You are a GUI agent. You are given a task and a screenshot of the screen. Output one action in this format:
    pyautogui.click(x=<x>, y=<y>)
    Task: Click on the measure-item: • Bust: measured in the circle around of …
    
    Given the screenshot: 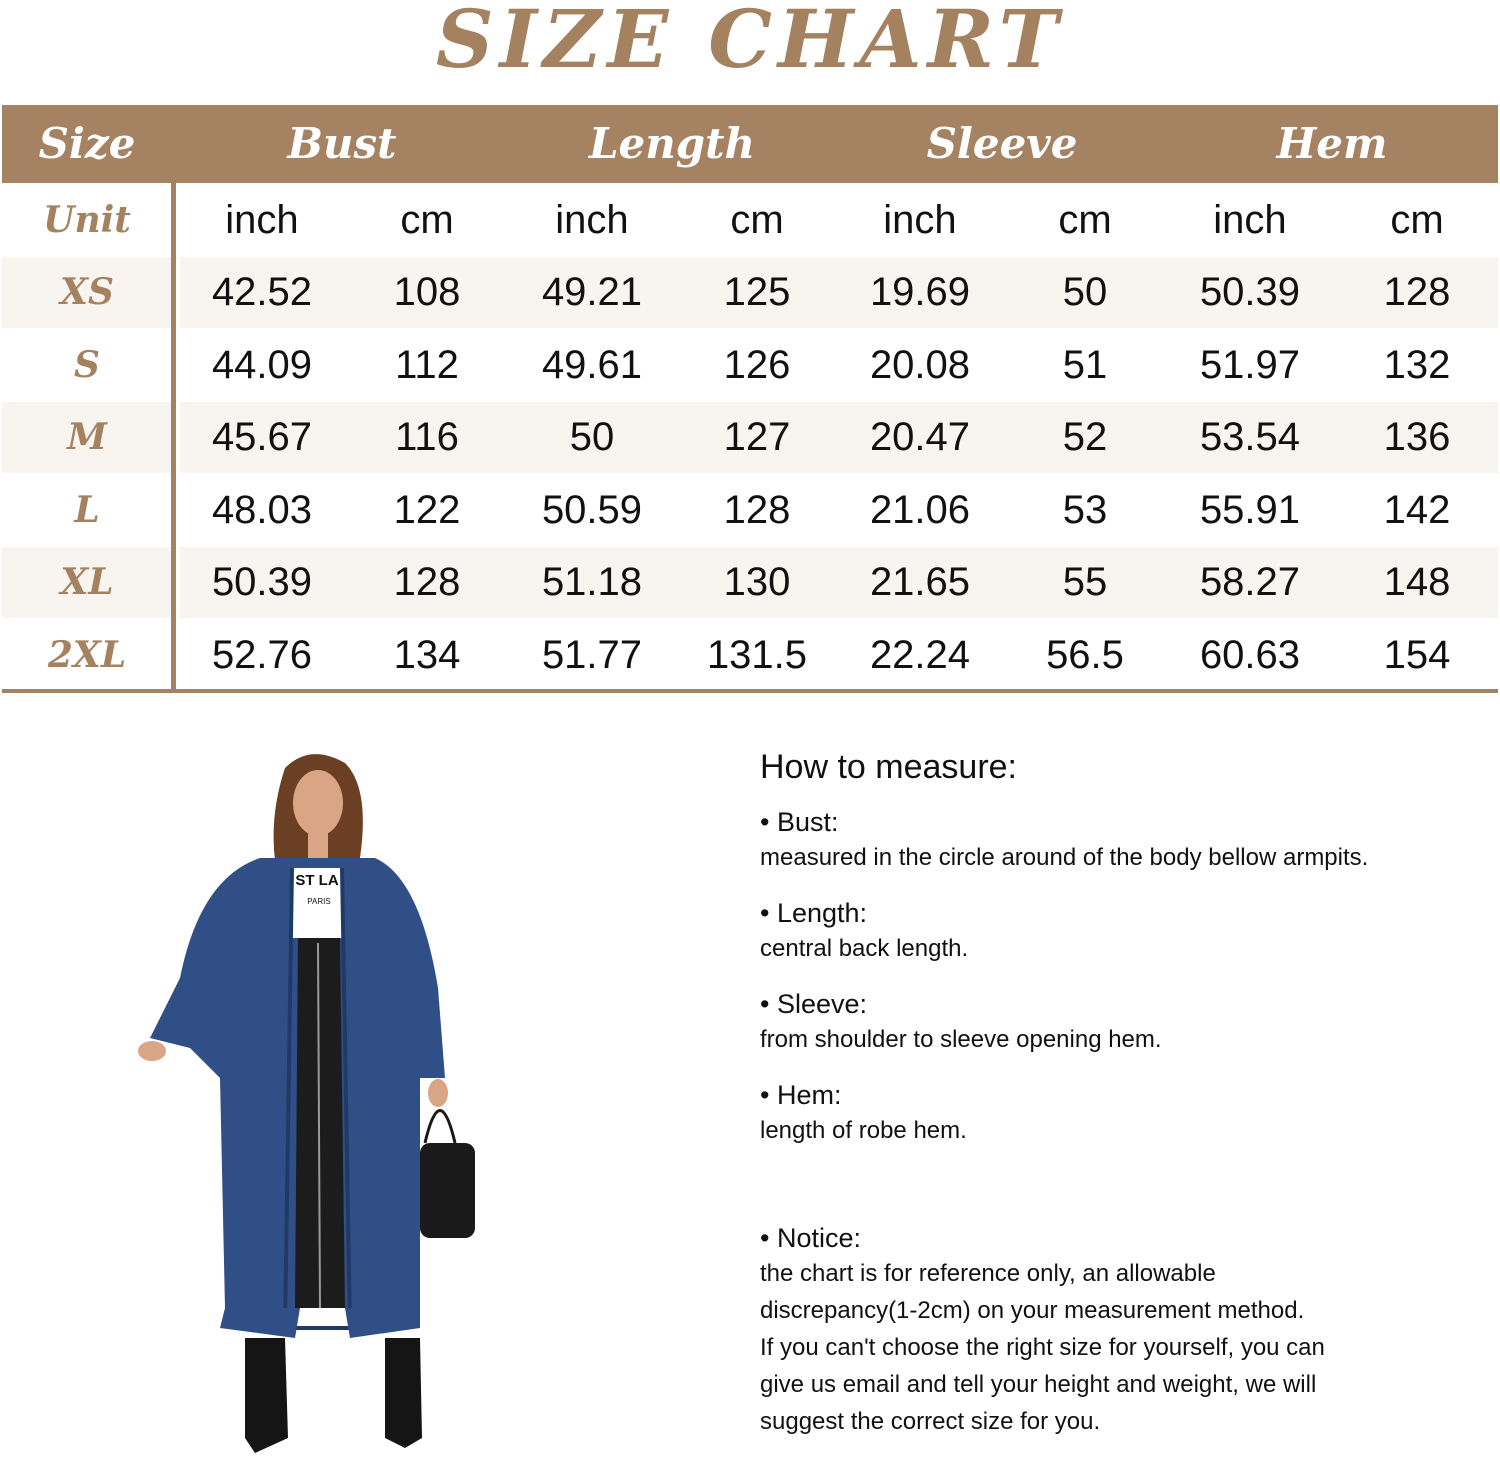 What is the action you would take?
    pyautogui.click(x=1120, y=840)
    